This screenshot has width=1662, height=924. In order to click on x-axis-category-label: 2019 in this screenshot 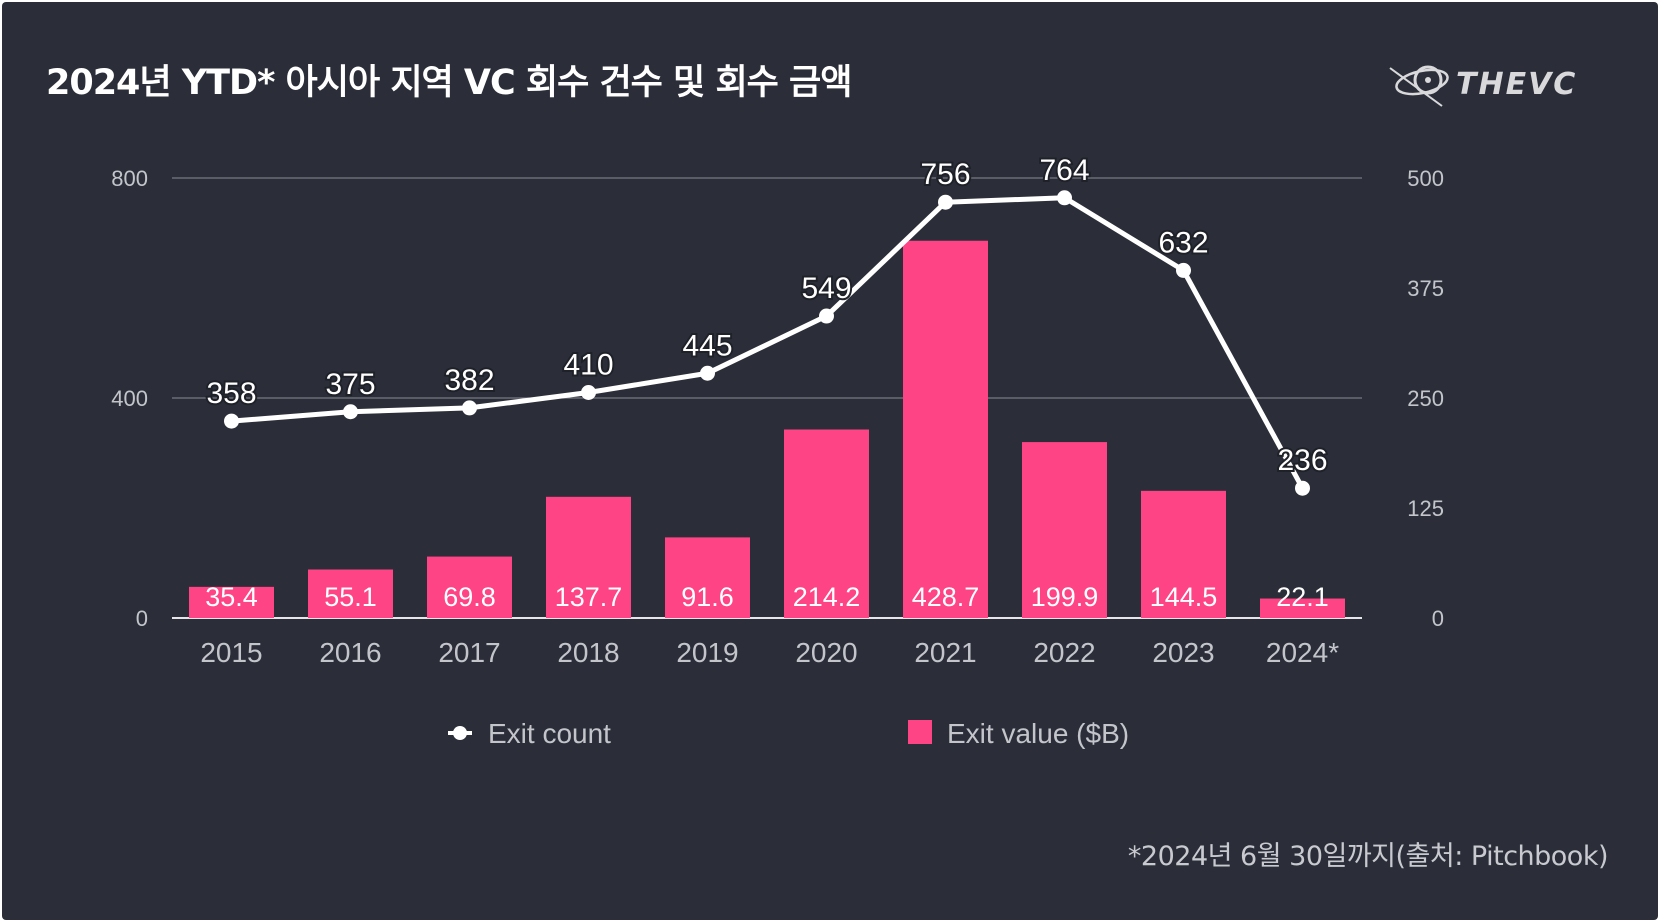, I will do `click(707, 652)`.